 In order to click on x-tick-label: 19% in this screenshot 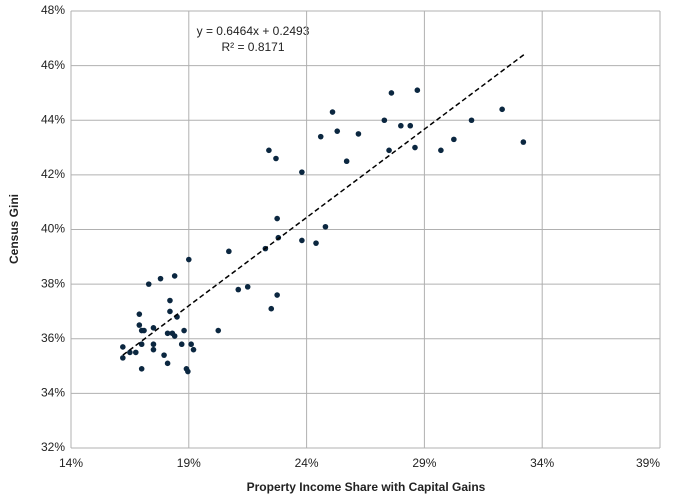, I will do `click(189, 463)`.